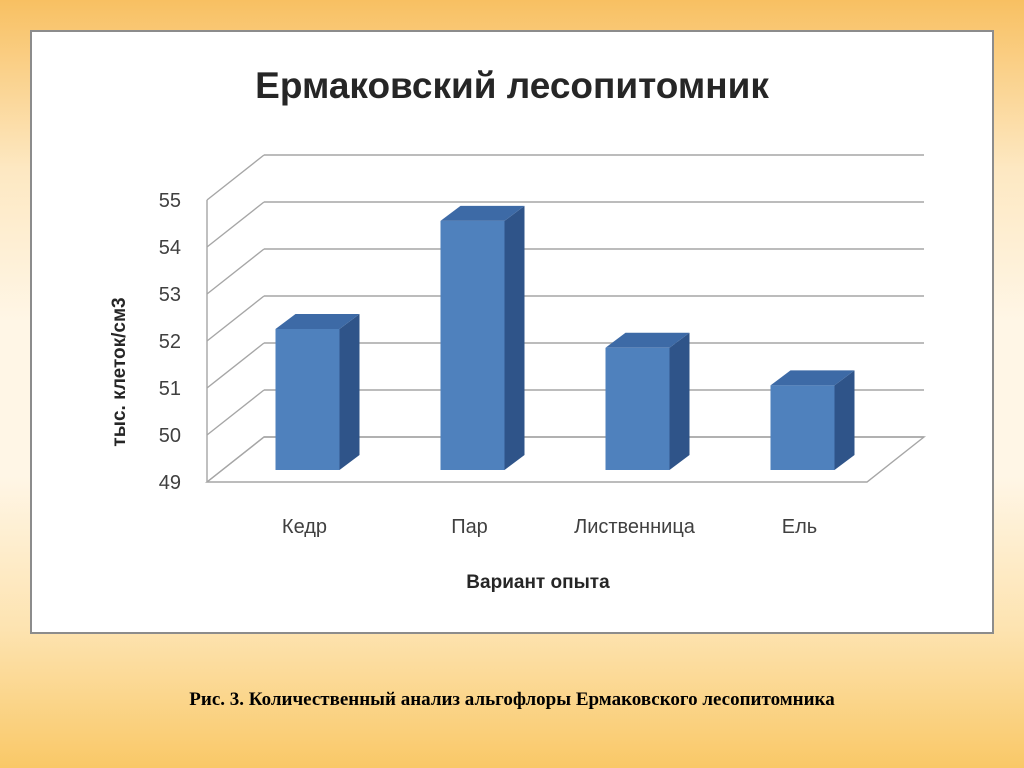  Describe the element at coordinates (170, 201) in the screenshot. I see `y-tick-label: 55` at that location.